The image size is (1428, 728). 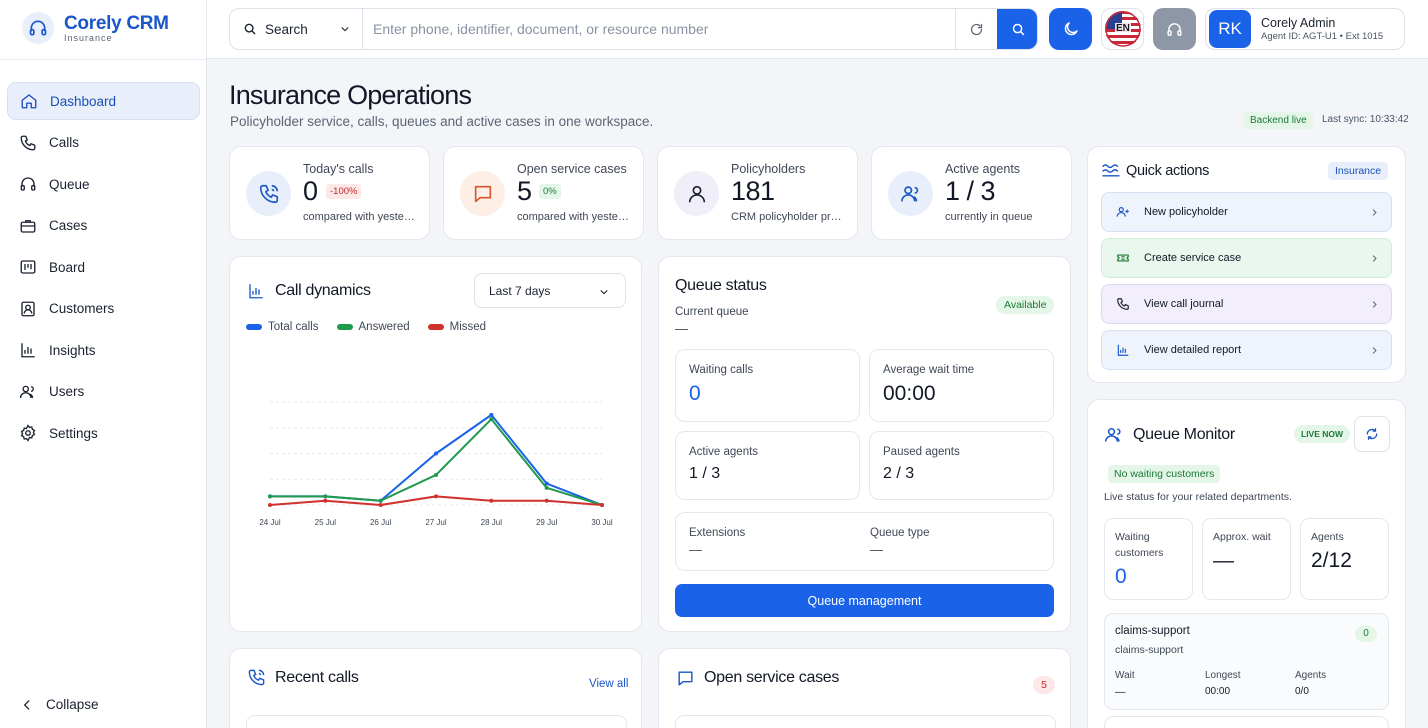 I want to click on agents-label: Agents, so click(x=1327, y=537).